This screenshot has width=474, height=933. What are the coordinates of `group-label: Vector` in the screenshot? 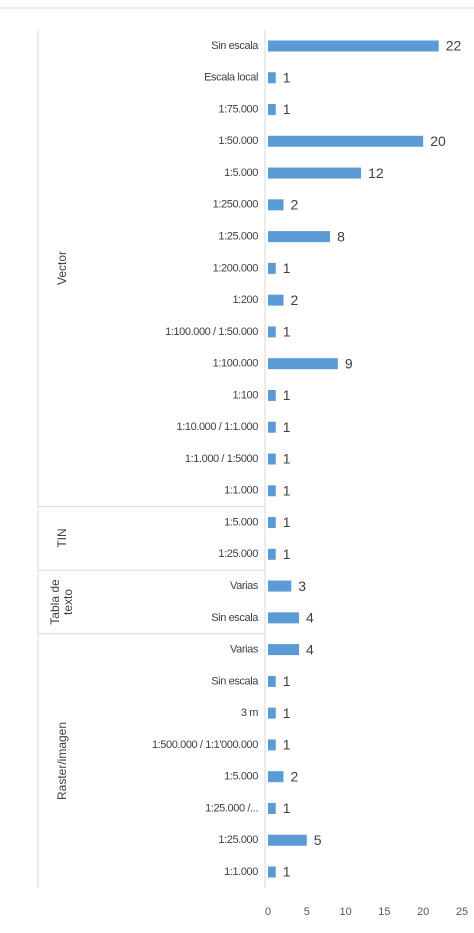 It's located at (61, 268).